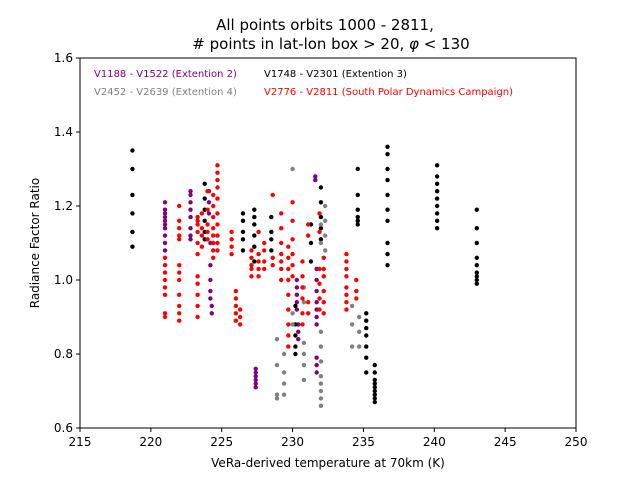  Describe the element at coordinates (328, 463) in the screenshot. I see `x-axis-label: VeRa-derived temperature at 70km (K)` at that location.